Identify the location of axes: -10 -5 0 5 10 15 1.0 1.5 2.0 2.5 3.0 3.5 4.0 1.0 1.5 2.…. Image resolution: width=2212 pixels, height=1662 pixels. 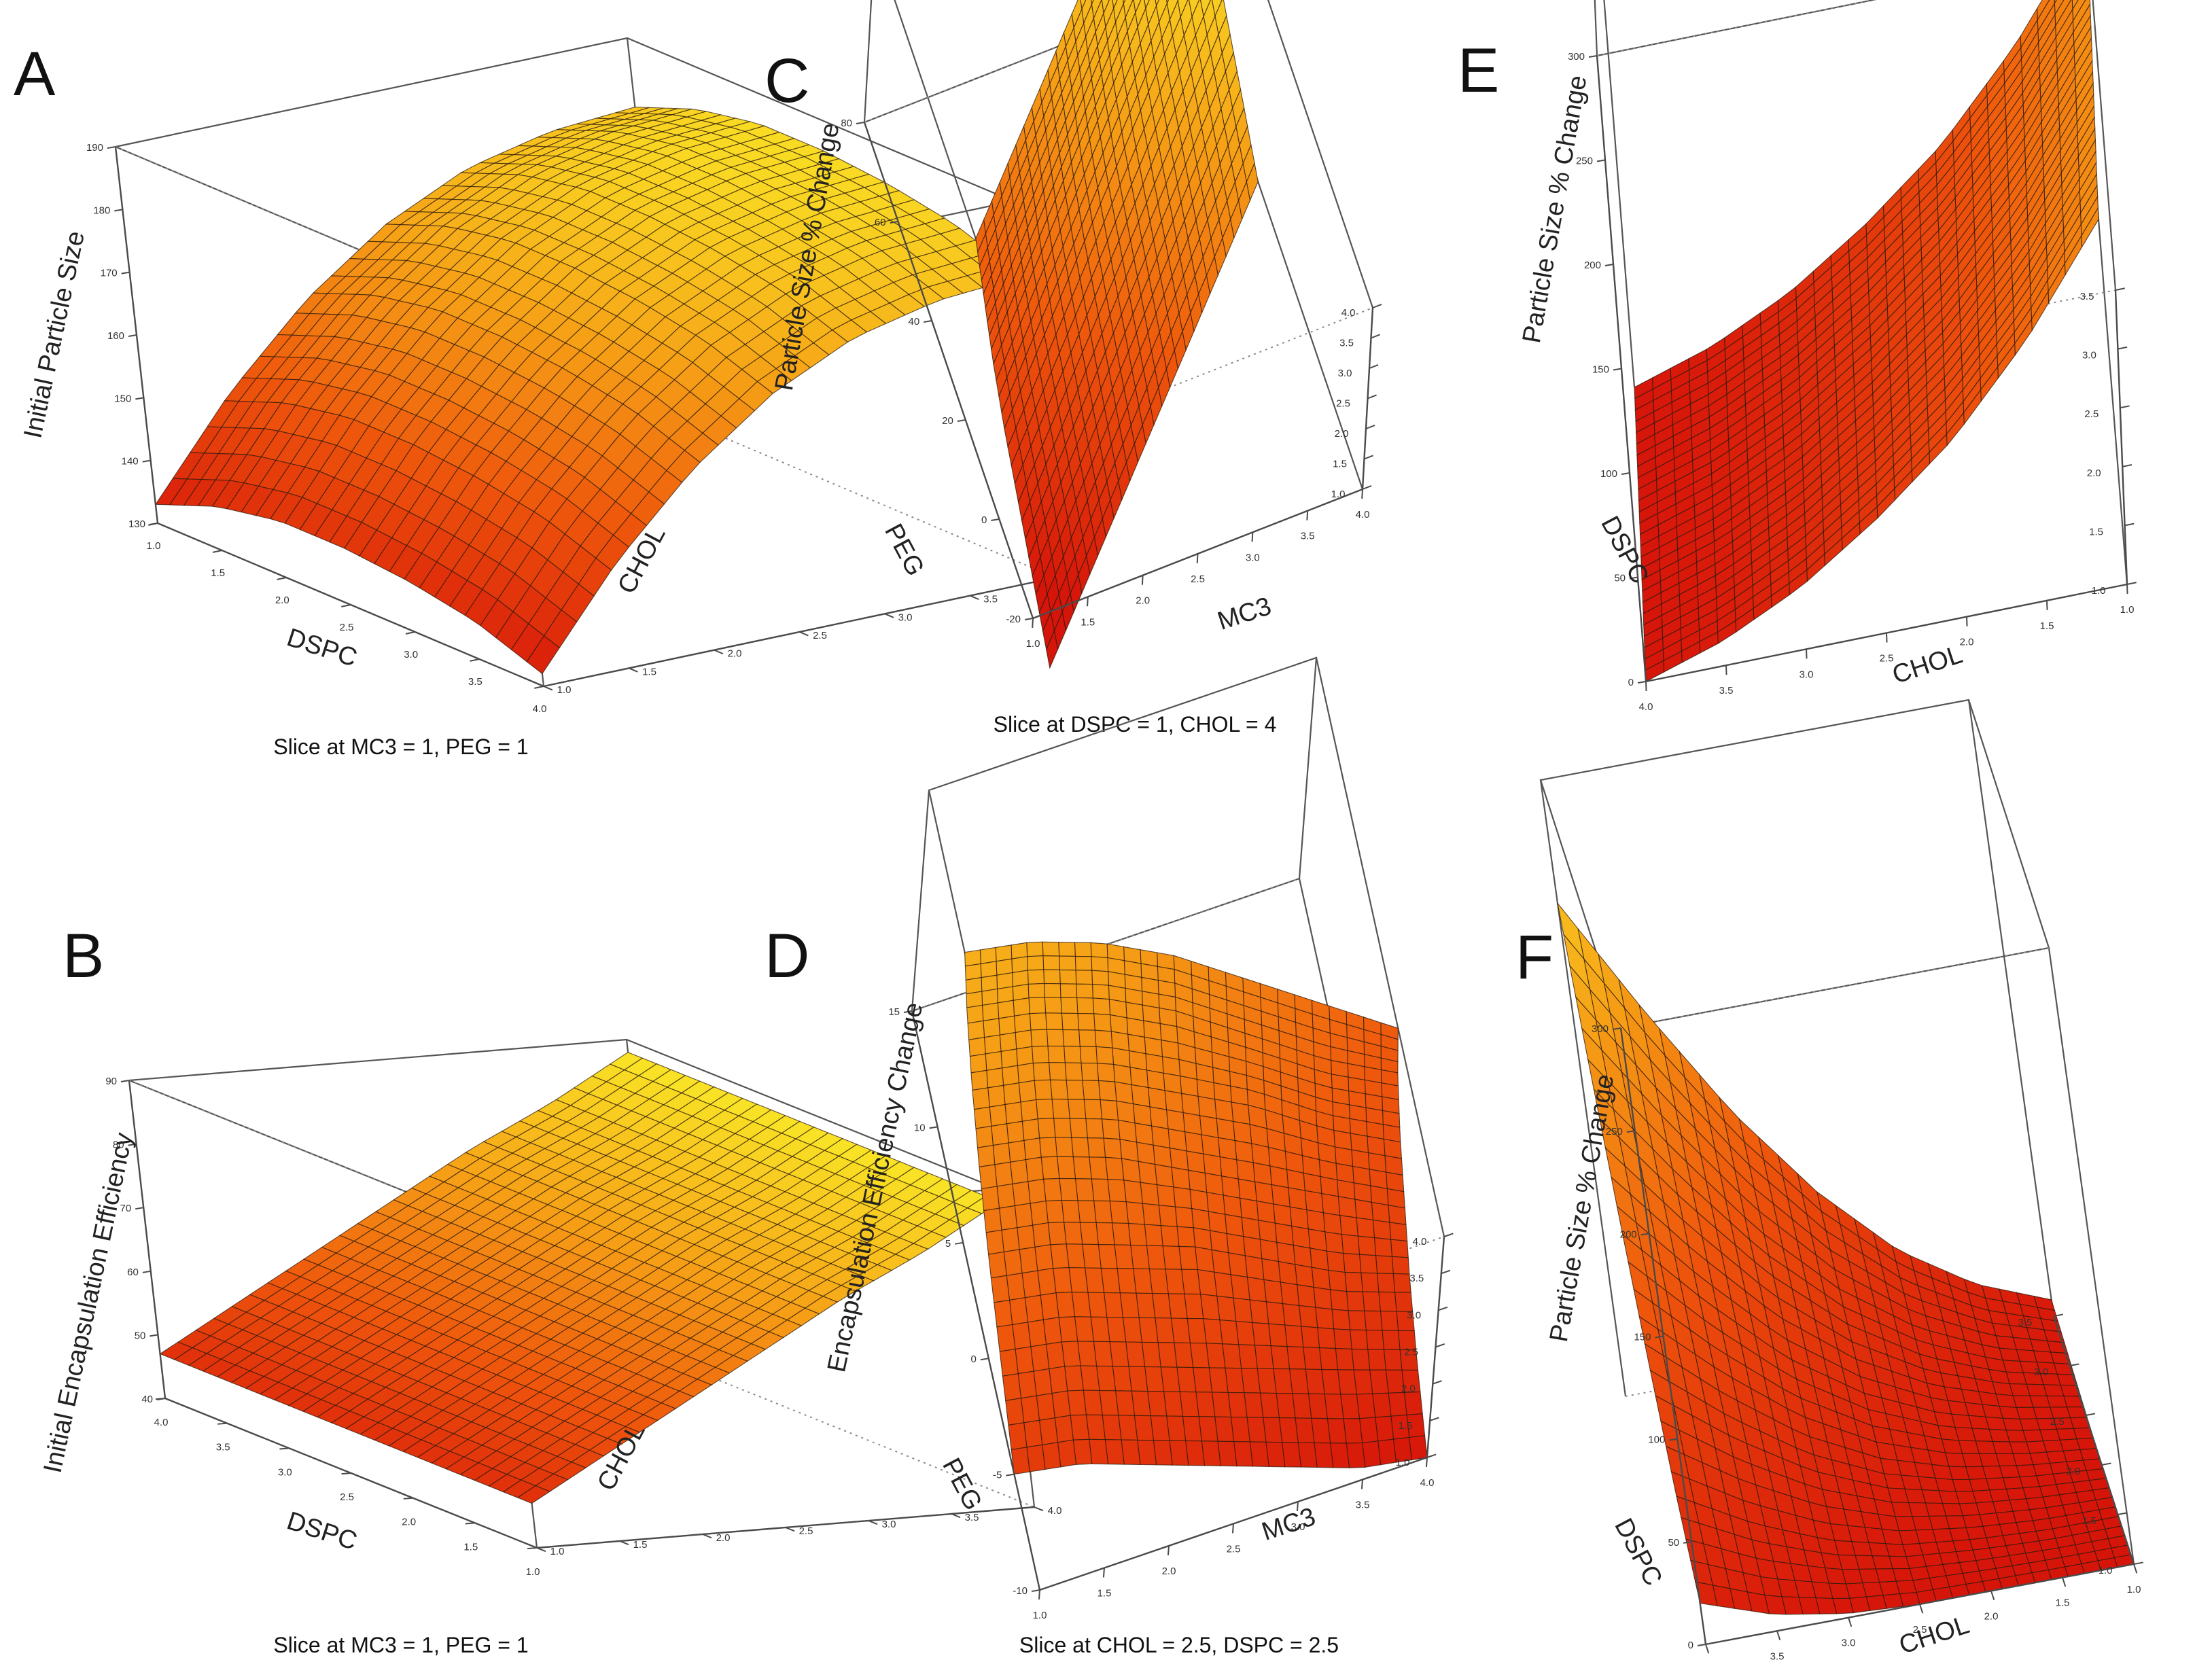
(1171, 1313).